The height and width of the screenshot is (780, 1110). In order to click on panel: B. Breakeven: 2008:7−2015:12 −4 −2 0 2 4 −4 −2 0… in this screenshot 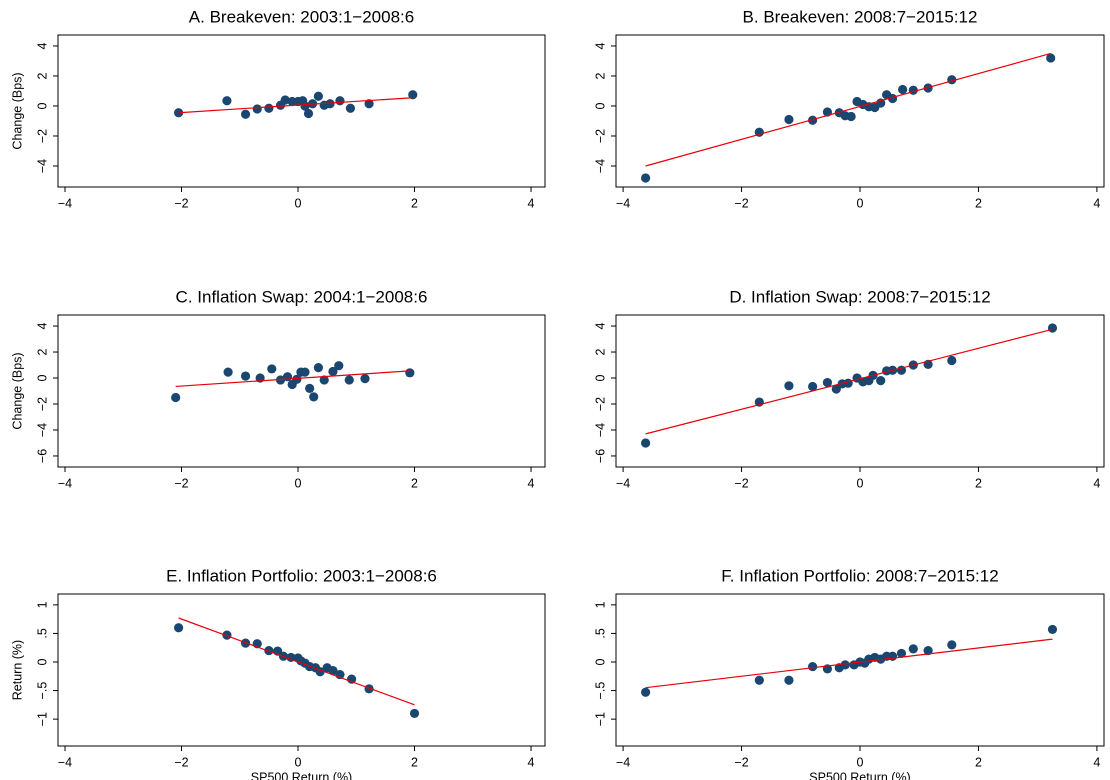, I will do `click(849, 108)`.